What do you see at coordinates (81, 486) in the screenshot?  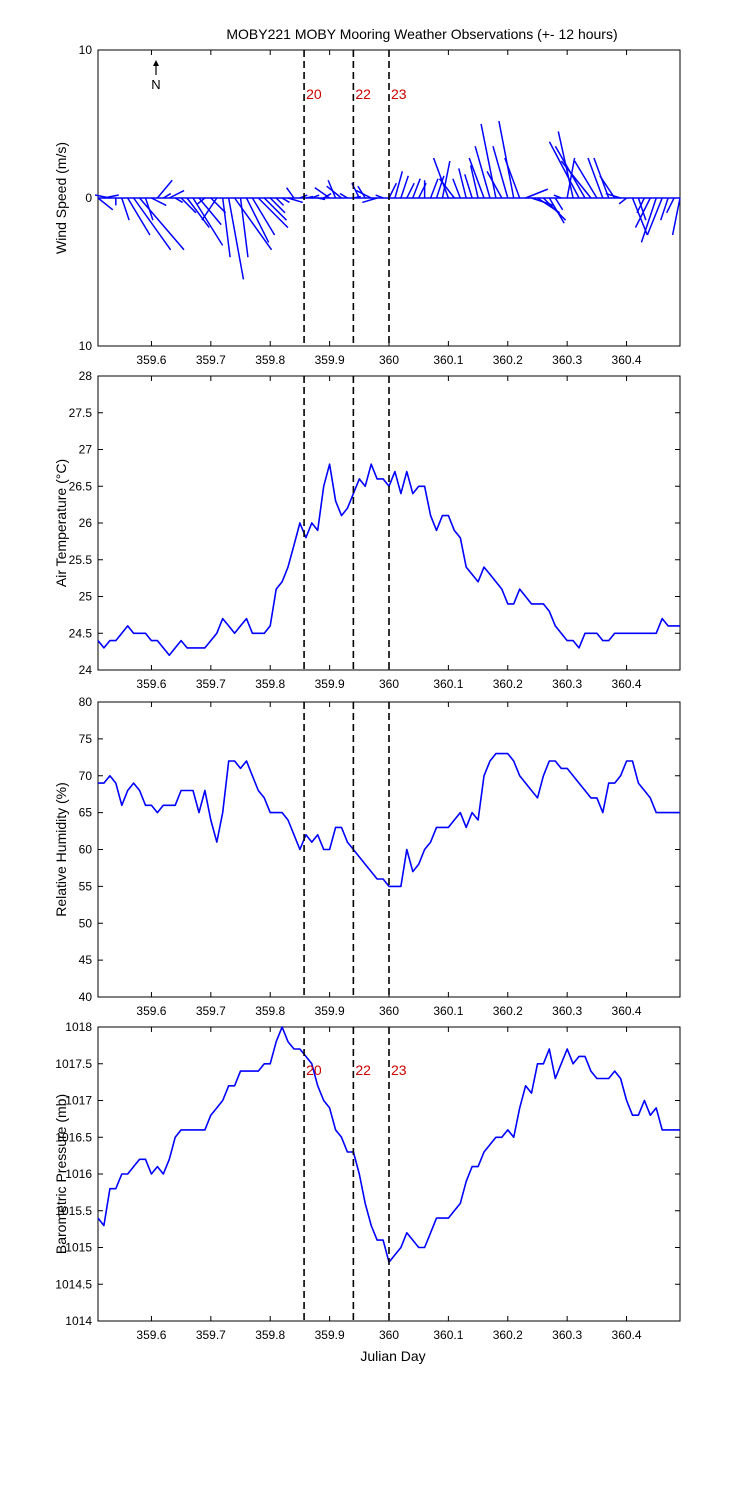 I see `y-tick-label: 26.5` at bounding box center [81, 486].